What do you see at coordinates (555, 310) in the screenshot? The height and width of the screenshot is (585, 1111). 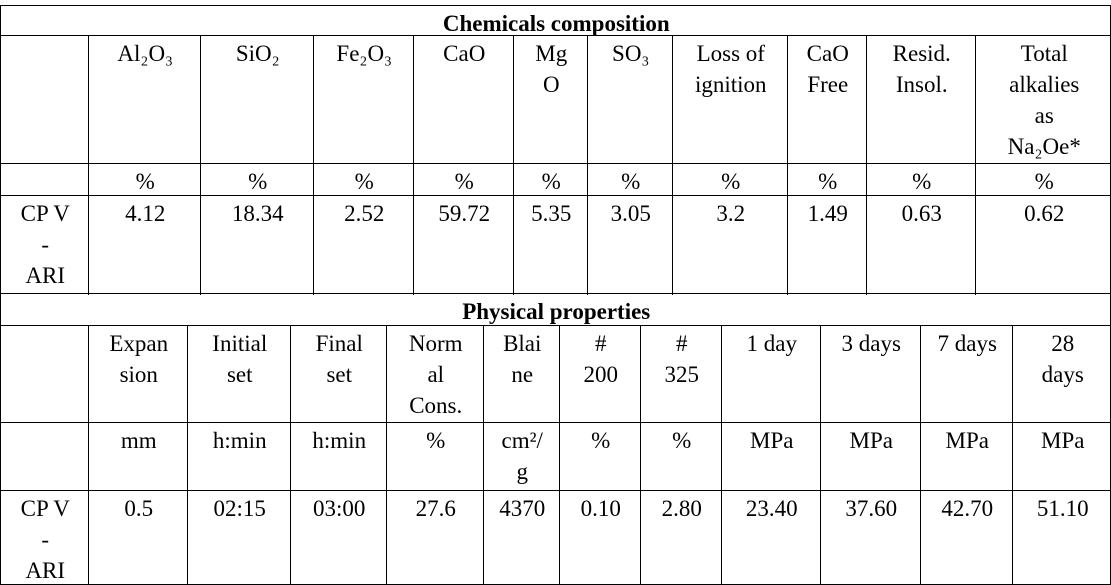 I see `section-title: Physical properties` at bounding box center [555, 310].